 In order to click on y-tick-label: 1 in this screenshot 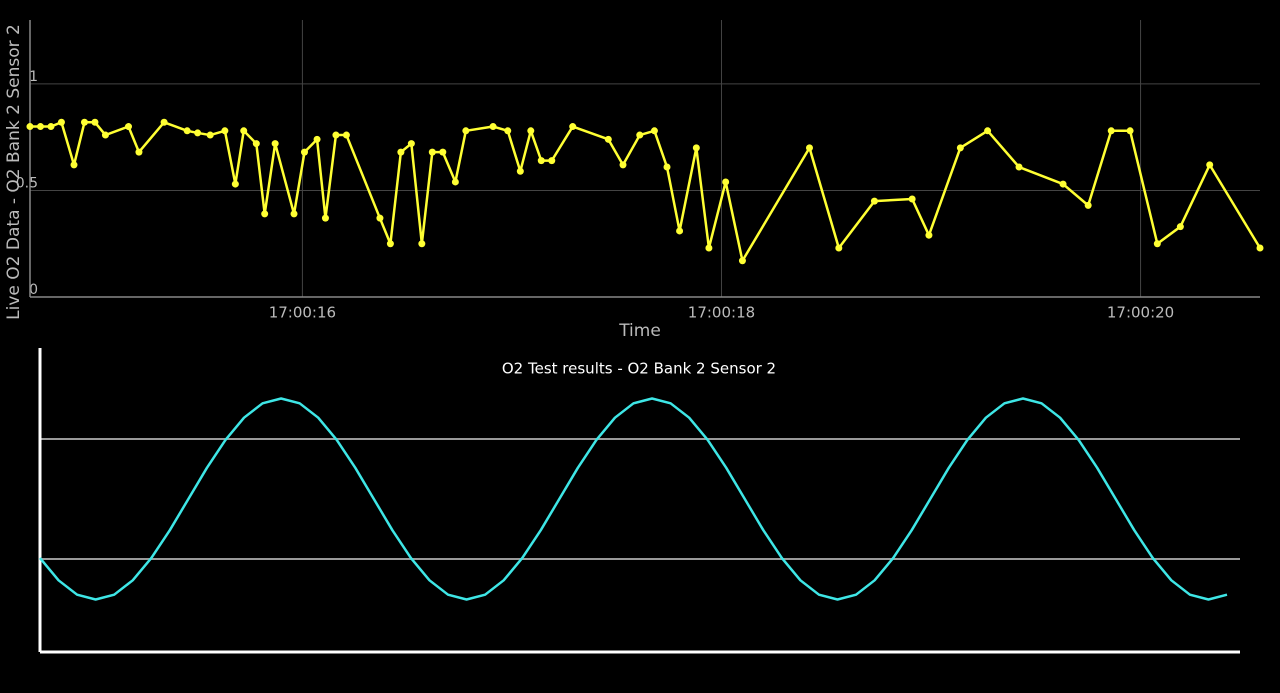, I will do `click(33, 77)`.